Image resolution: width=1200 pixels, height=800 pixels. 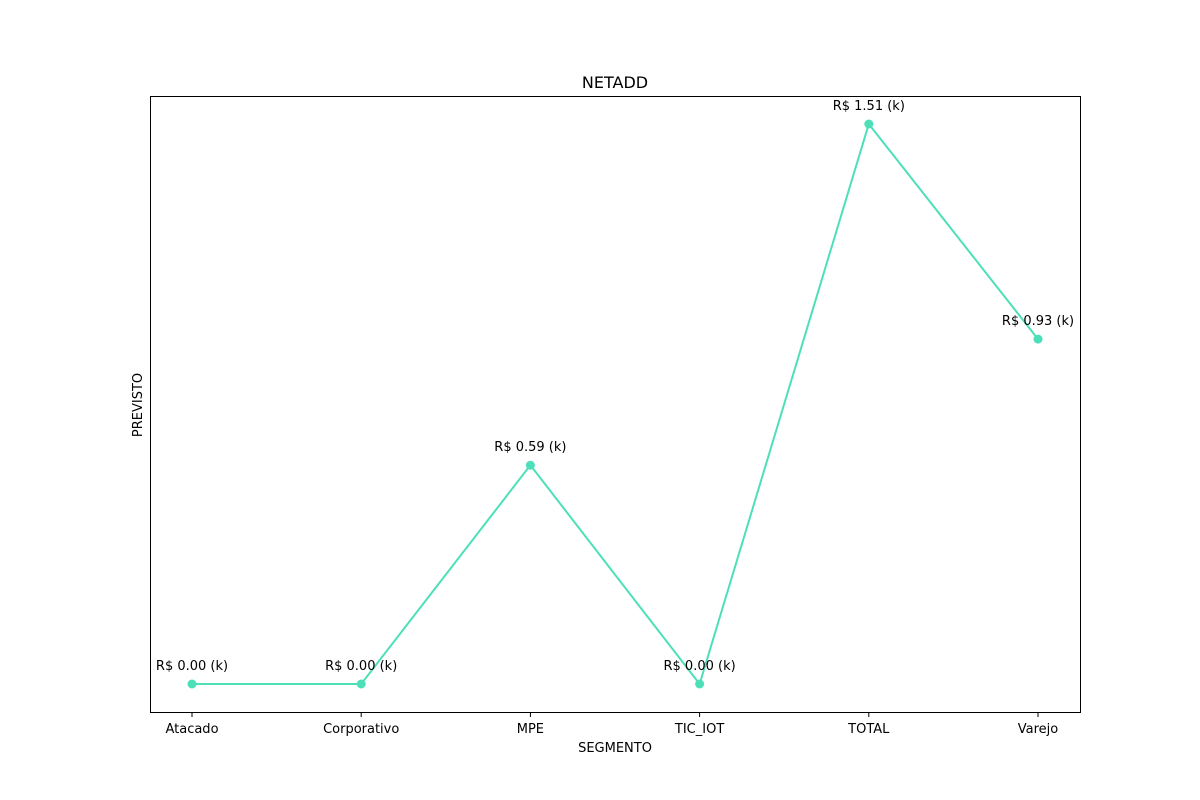 What do you see at coordinates (615, 82) in the screenshot?
I see `chart-title: NETADD` at bounding box center [615, 82].